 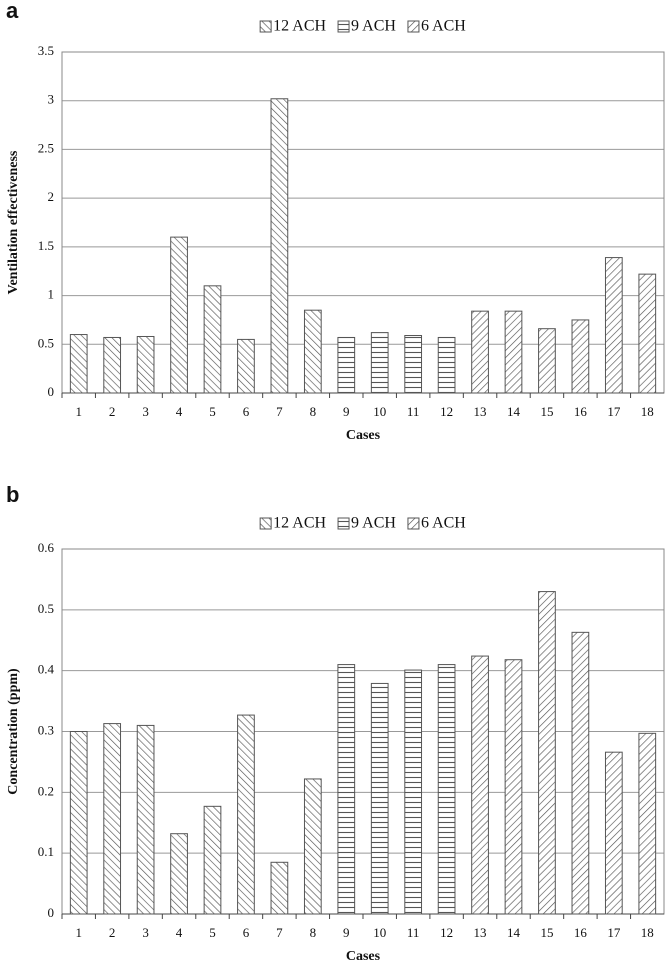 What do you see at coordinates (51, 99) in the screenshot?
I see `y-tick-label: 3` at bounding box center [51, 99].